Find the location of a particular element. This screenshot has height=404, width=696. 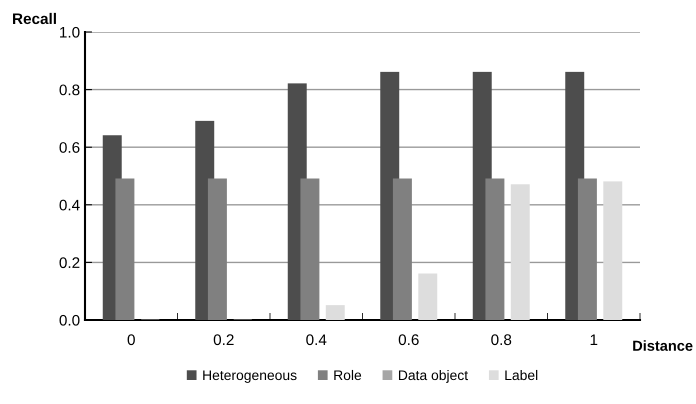

x-tick-label: 0.8 is located at coordinates (501, 340).